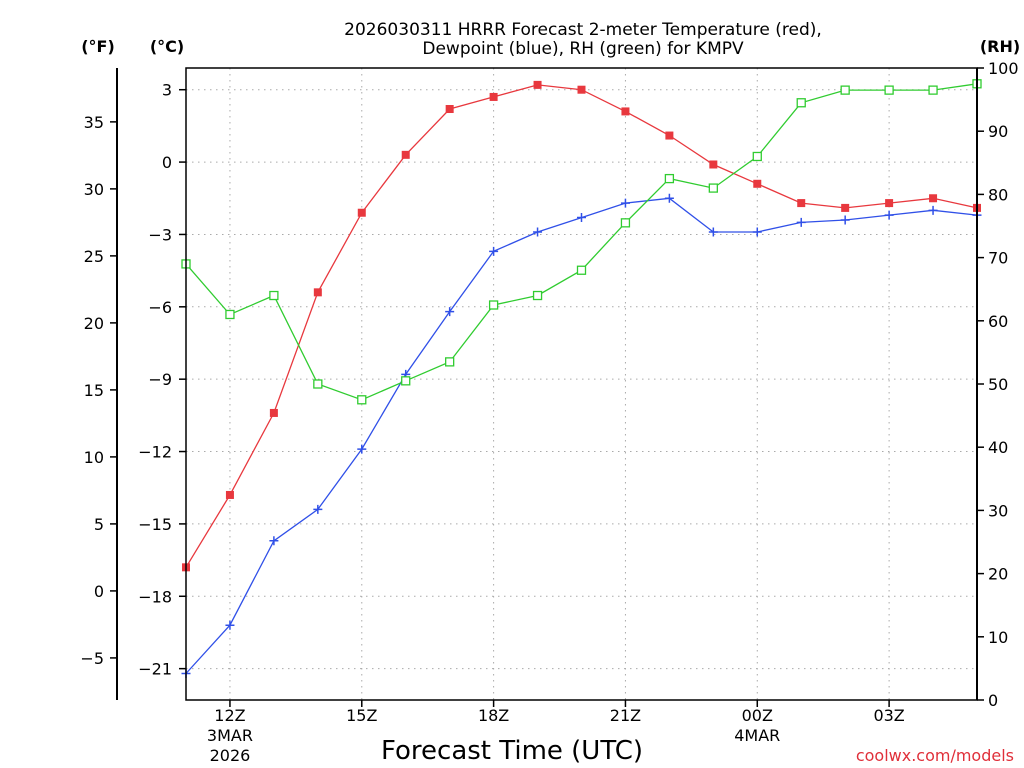 Image resolution: width=1024 pixels, height=768 pixels. What do you see at coordinates (155, 524) in the screenshot?
I see `celsius-tick-label: −15` at bounding box center [155, 524].